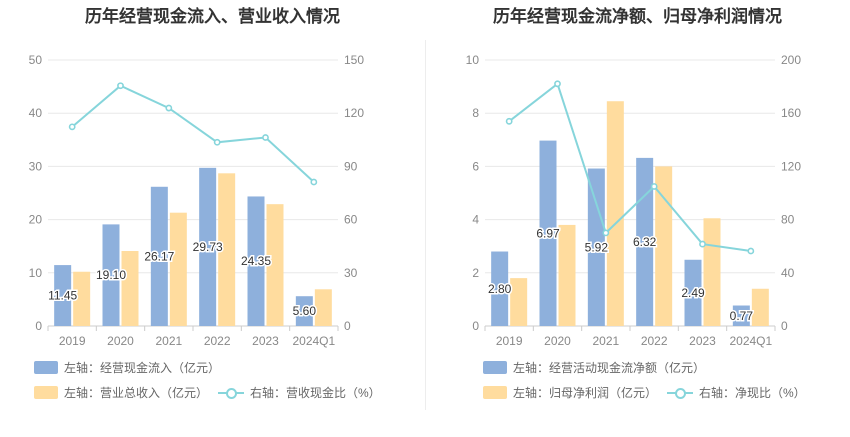 The image size is (850, 437). What do you see at coordinates (609, 368) in the screenshot?
I see `legend-label: 左轴：经营活动现金流净额（亿元）` at bounding box center [609, 368].